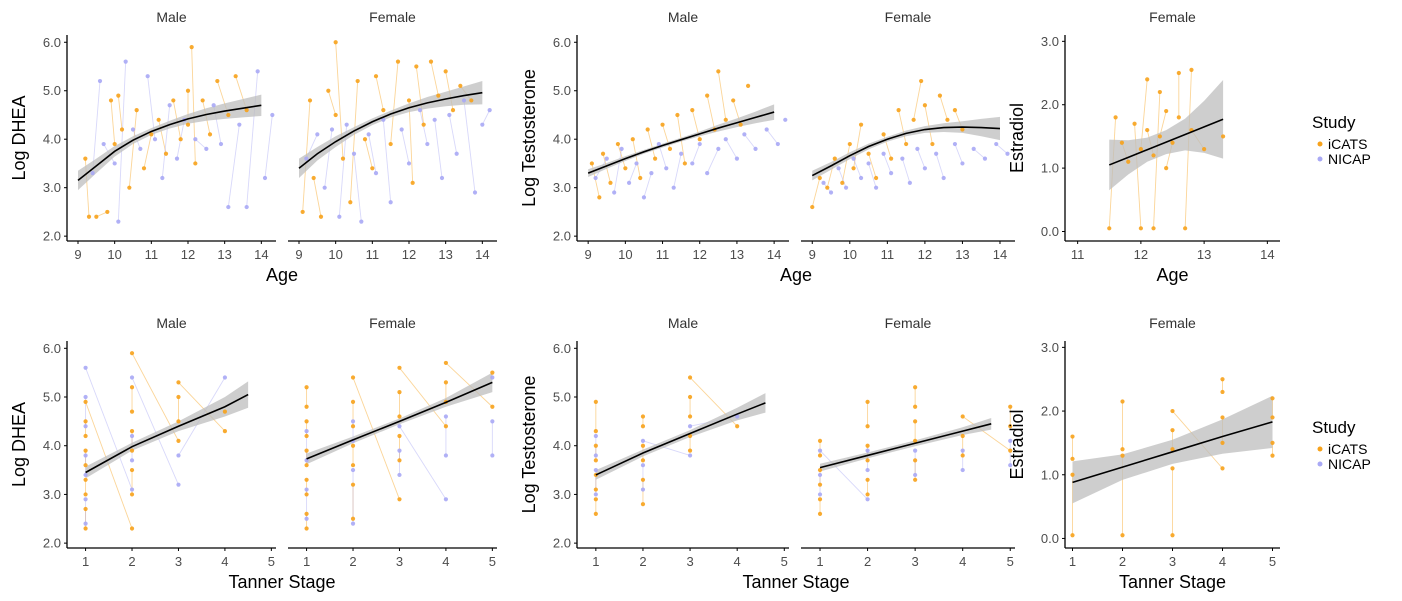  What do you see at coordinates (1172, 582) in the screenshot?
I see `x-axis-title: Tanner Stage` at bounding box center [1172, 582].